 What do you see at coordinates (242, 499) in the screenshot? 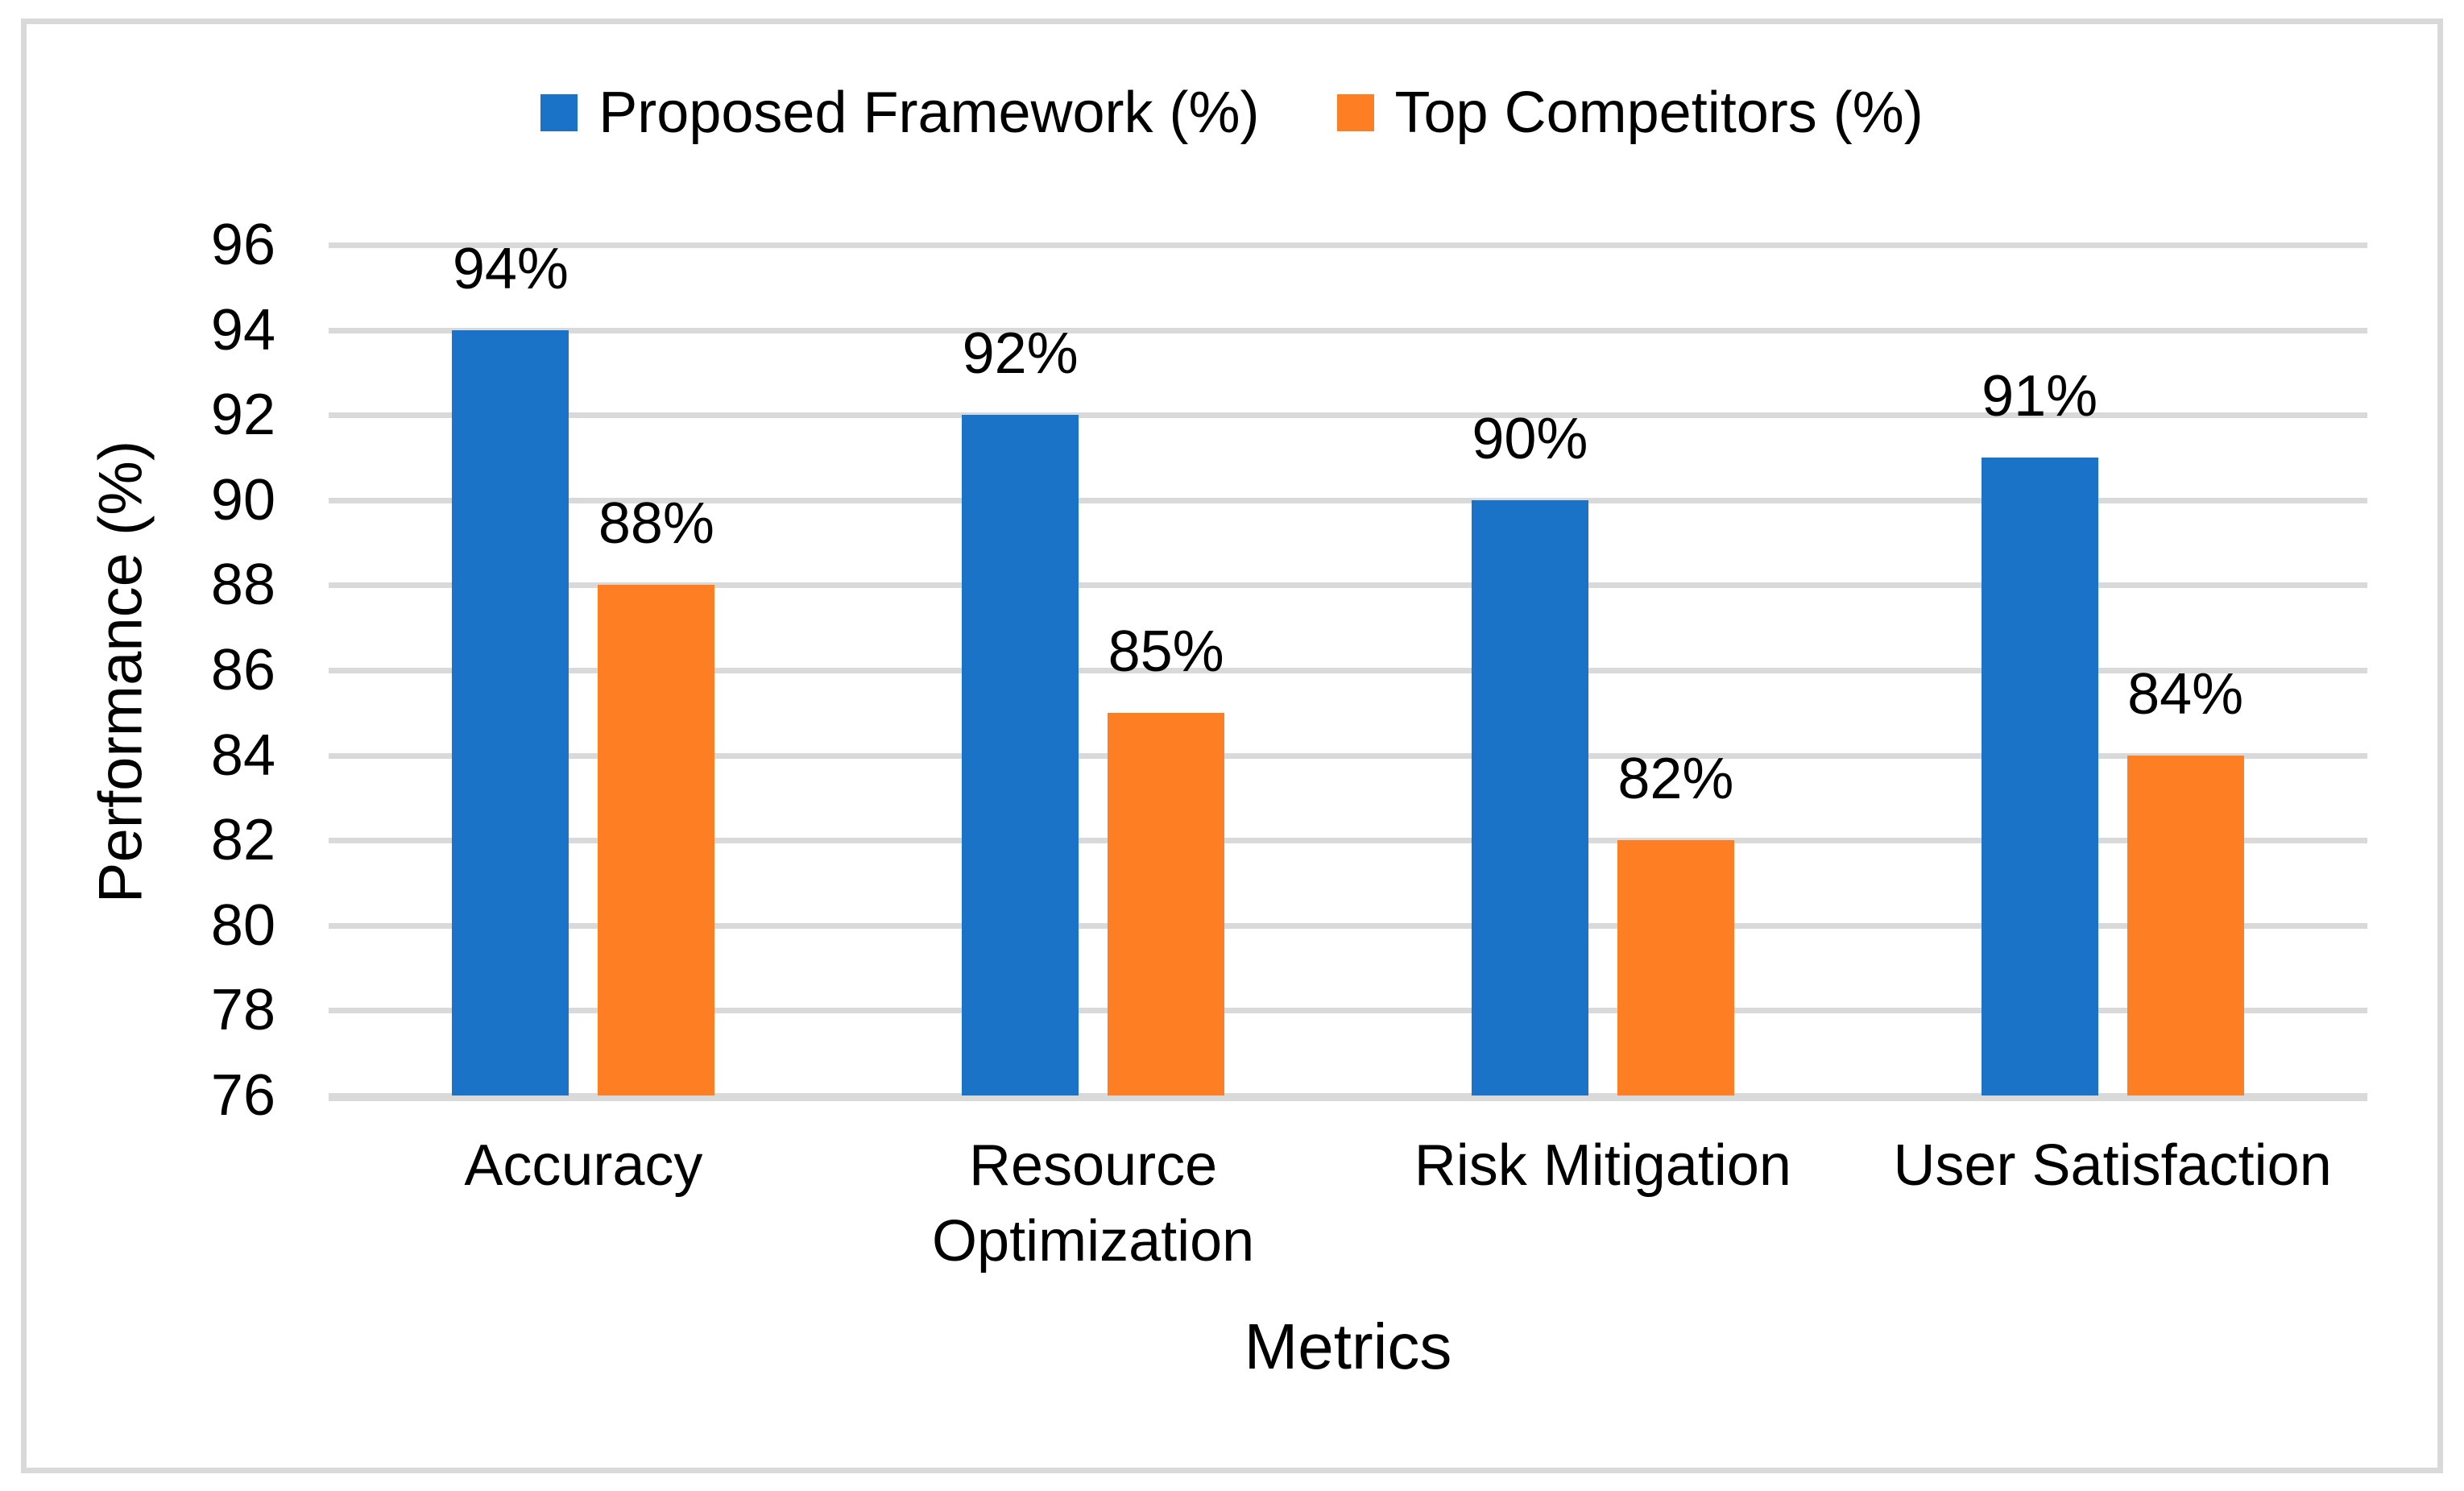
I see `y-tick-label: 90` at bounding box center [242, 499].